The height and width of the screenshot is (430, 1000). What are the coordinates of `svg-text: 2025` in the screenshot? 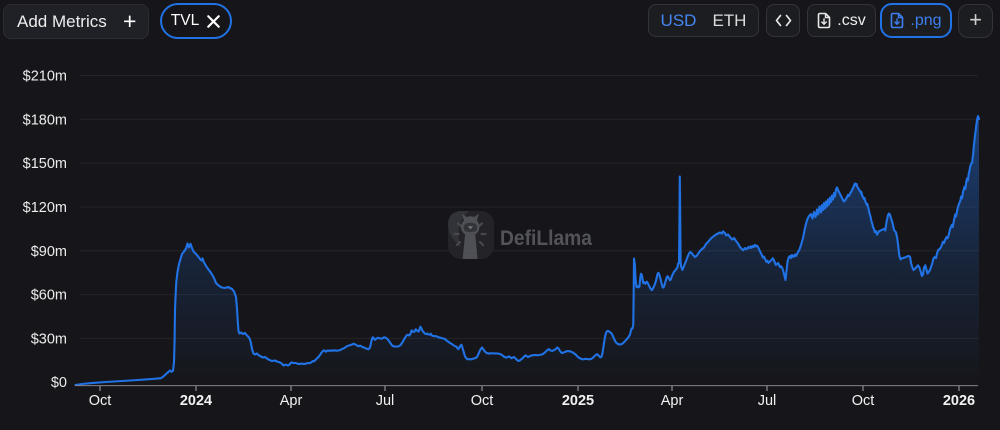 It's located at (578, 401).